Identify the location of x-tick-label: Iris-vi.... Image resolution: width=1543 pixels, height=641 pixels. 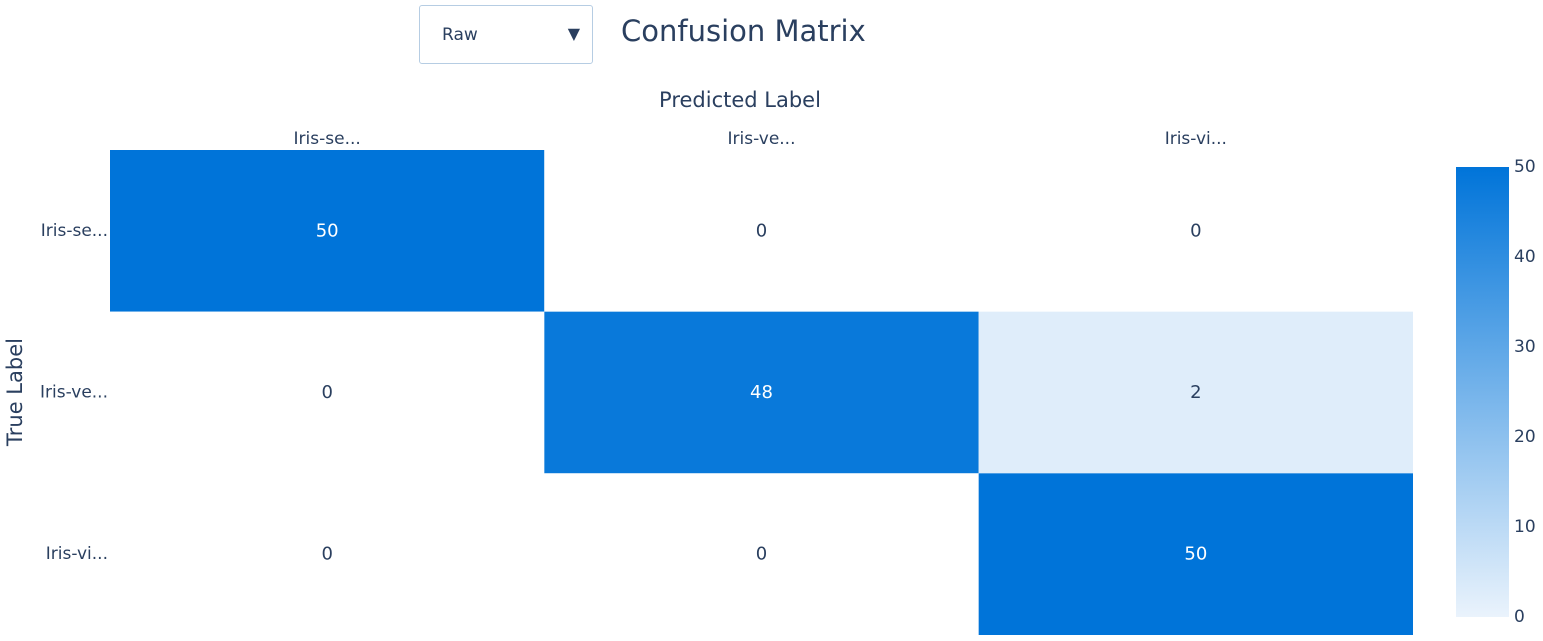
(1196, 139).